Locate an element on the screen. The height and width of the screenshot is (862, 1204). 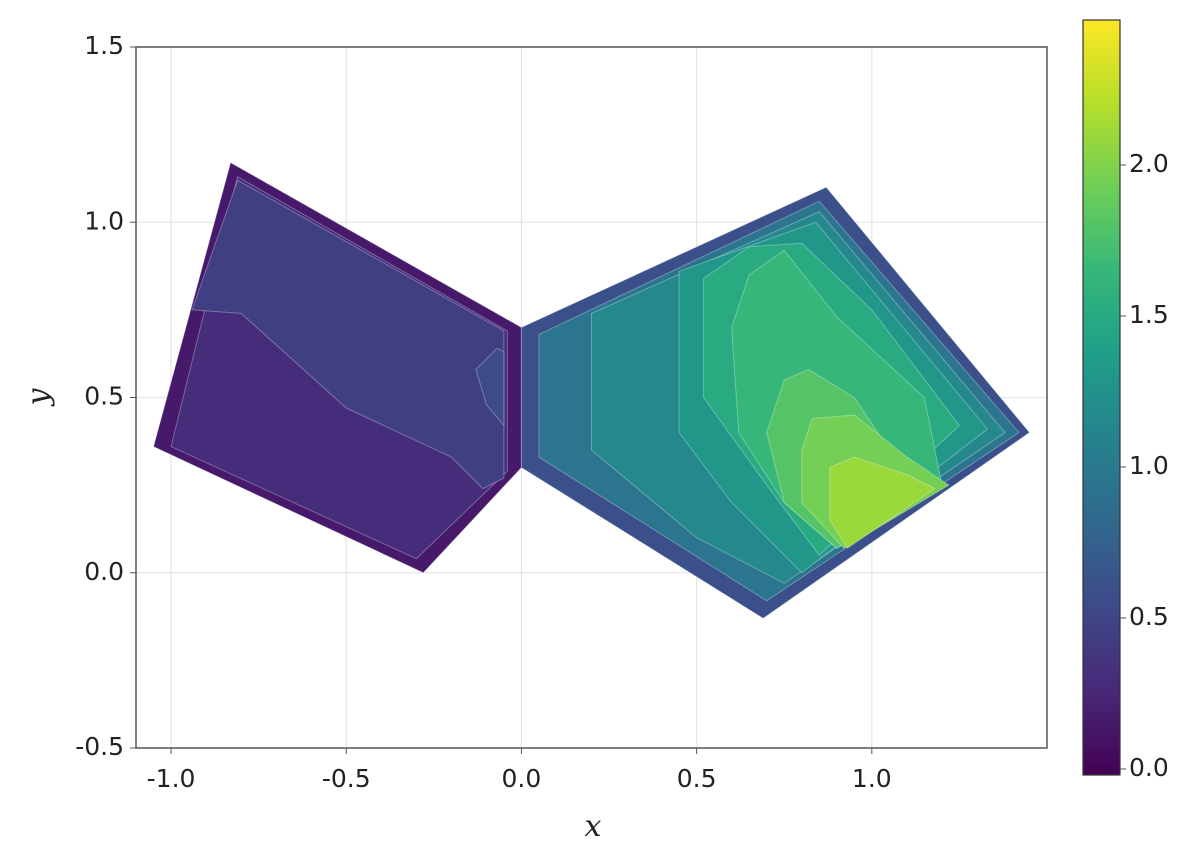
x-tick-label: 0.5 is located at coordinates (697, 778).